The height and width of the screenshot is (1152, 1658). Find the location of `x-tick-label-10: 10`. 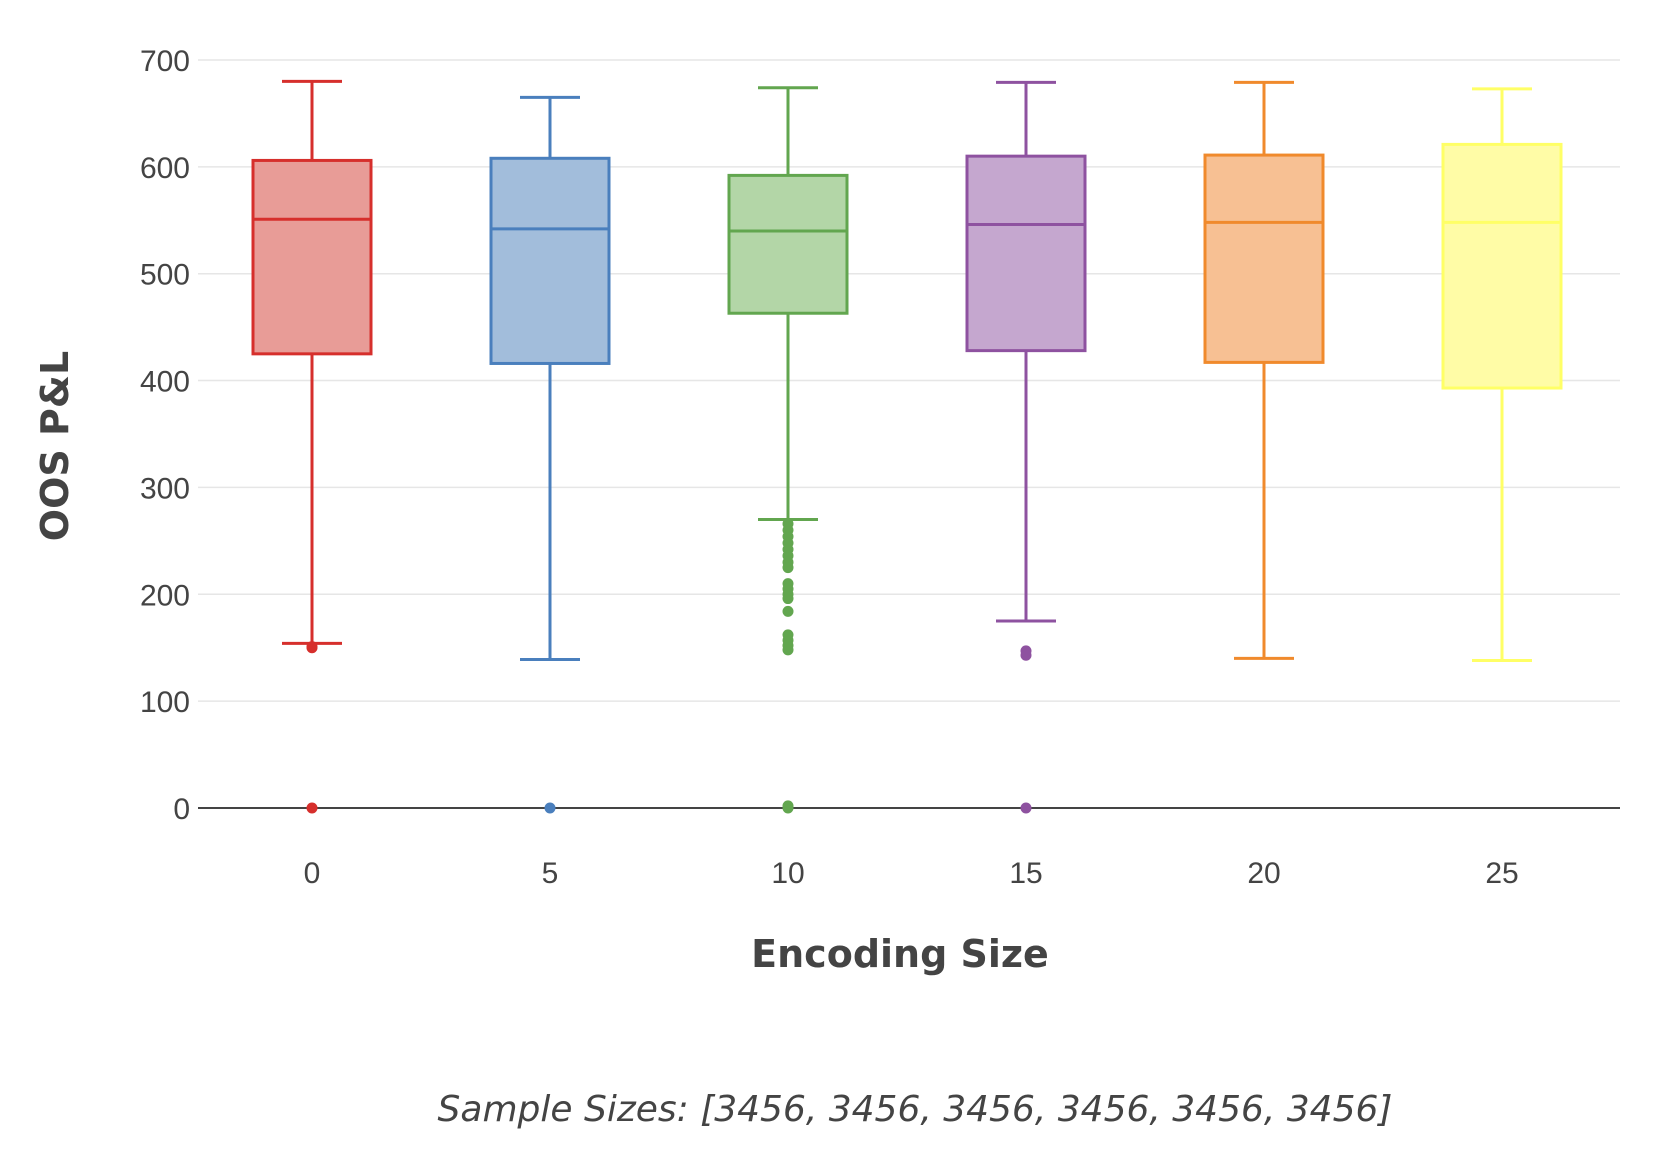

x-tick-label-10: 10 is located at coordinates (787, 873).